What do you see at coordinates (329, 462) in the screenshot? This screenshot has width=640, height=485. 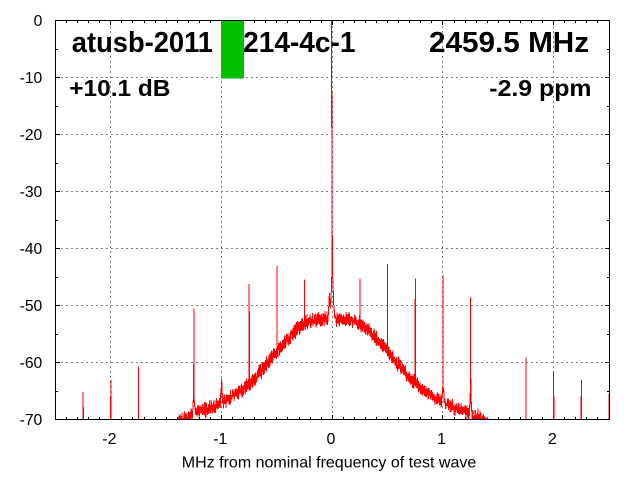 I see `svg-text:MHz from nominal frequency of: MHz from nominal frequency of test wave` at bounding box center [329, 462].